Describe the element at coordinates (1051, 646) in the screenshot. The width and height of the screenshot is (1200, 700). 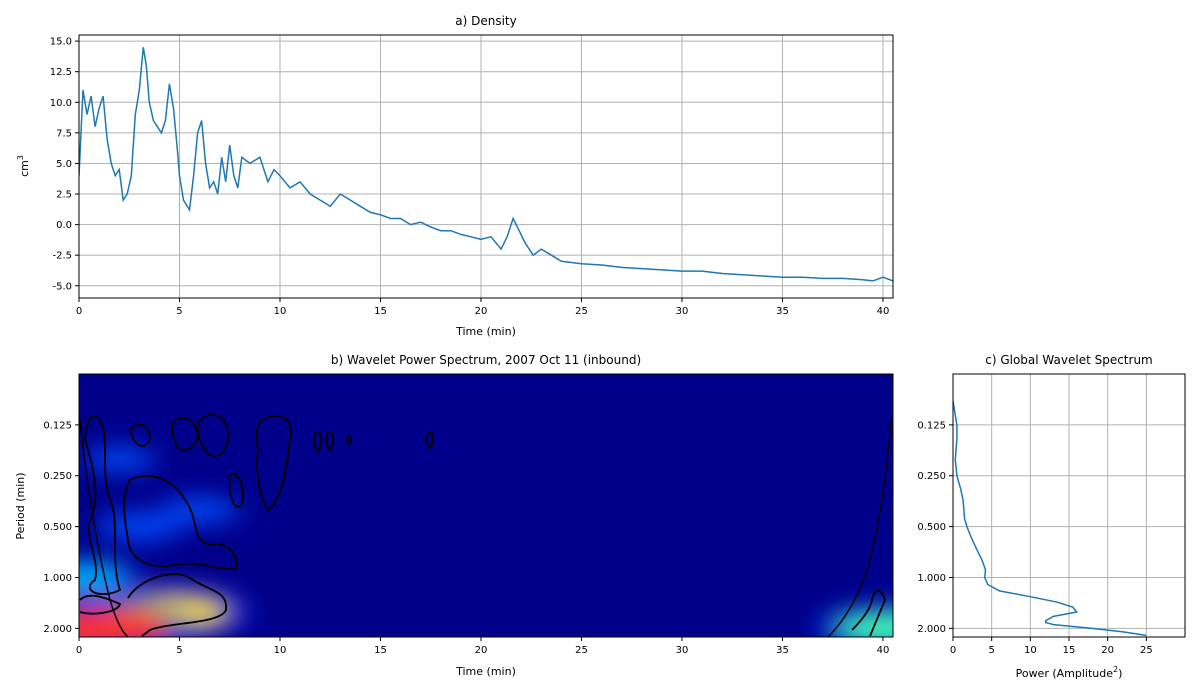
I see `global-wavelet-x-ticks: 0 5 10 15 20 25` at that location.